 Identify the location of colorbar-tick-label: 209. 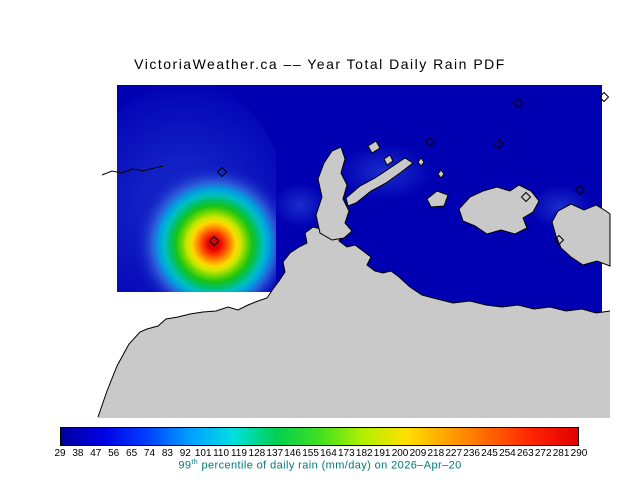
(418, 453).